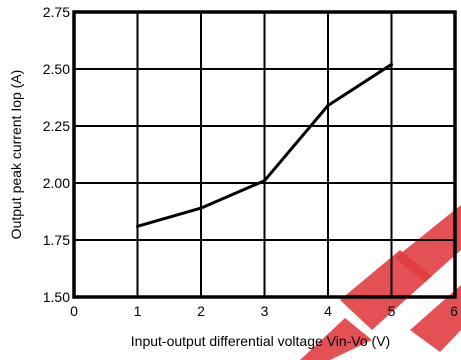  What do you see at coordinates (201, 311) in the screenshot?
I see `x-tick-label: 2` at bounding box center [201, 311].